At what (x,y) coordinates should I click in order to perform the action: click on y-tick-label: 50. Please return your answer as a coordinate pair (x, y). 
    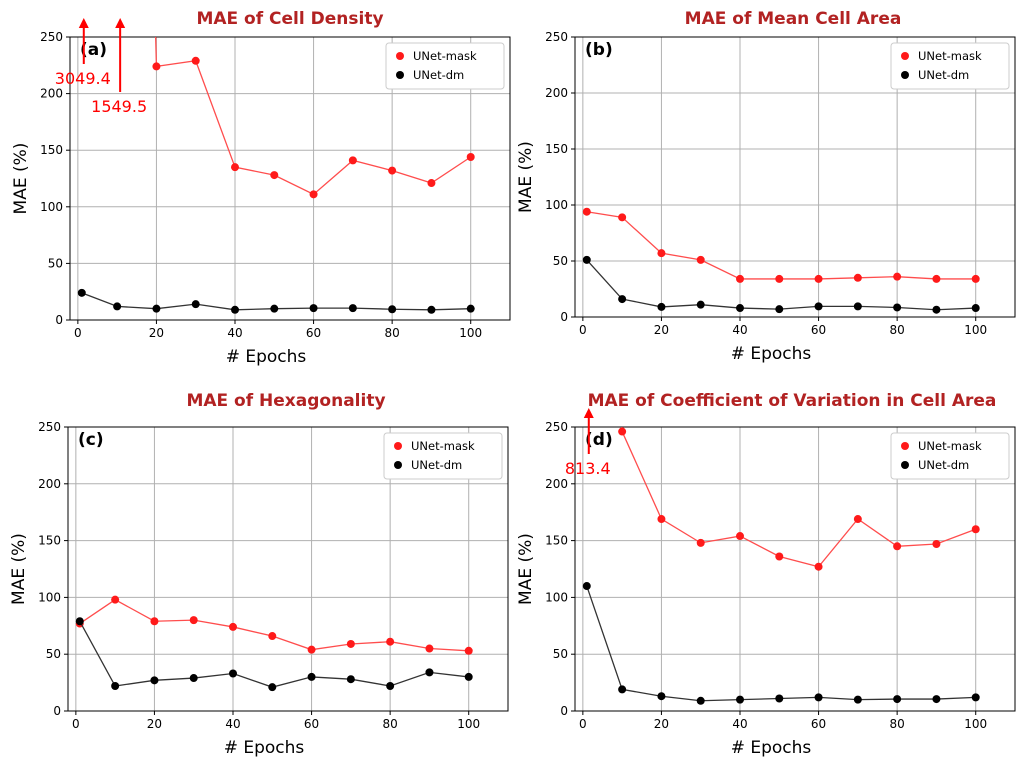
    Looking at the image, I should click on (55, 263).